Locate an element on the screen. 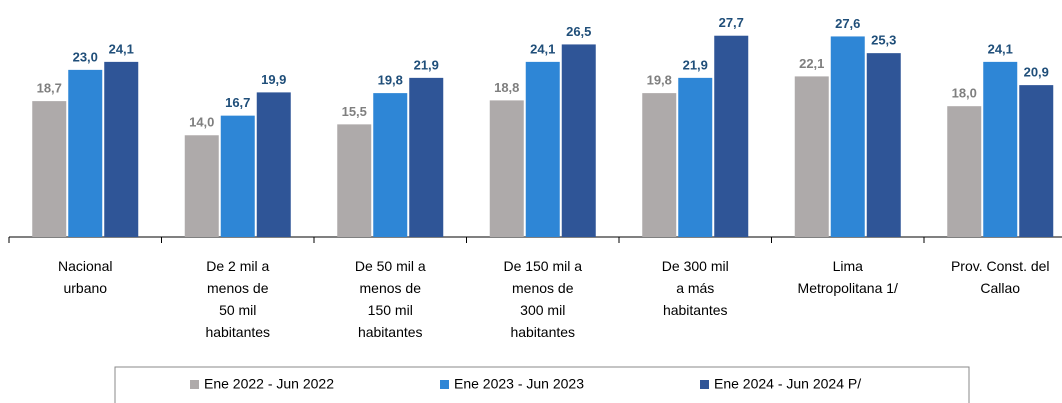 The width and height of the screenshot is (1062, 403). x-tick-label: Prov. Const. del Callao is located at coordinates (1000, 277).